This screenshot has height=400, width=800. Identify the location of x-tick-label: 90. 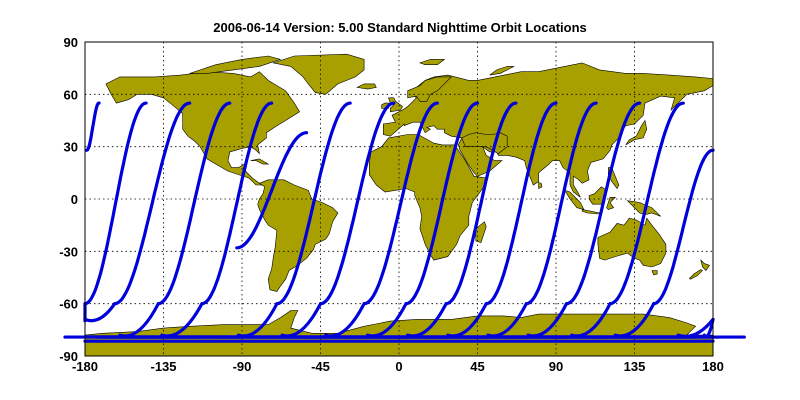
(556, 366).